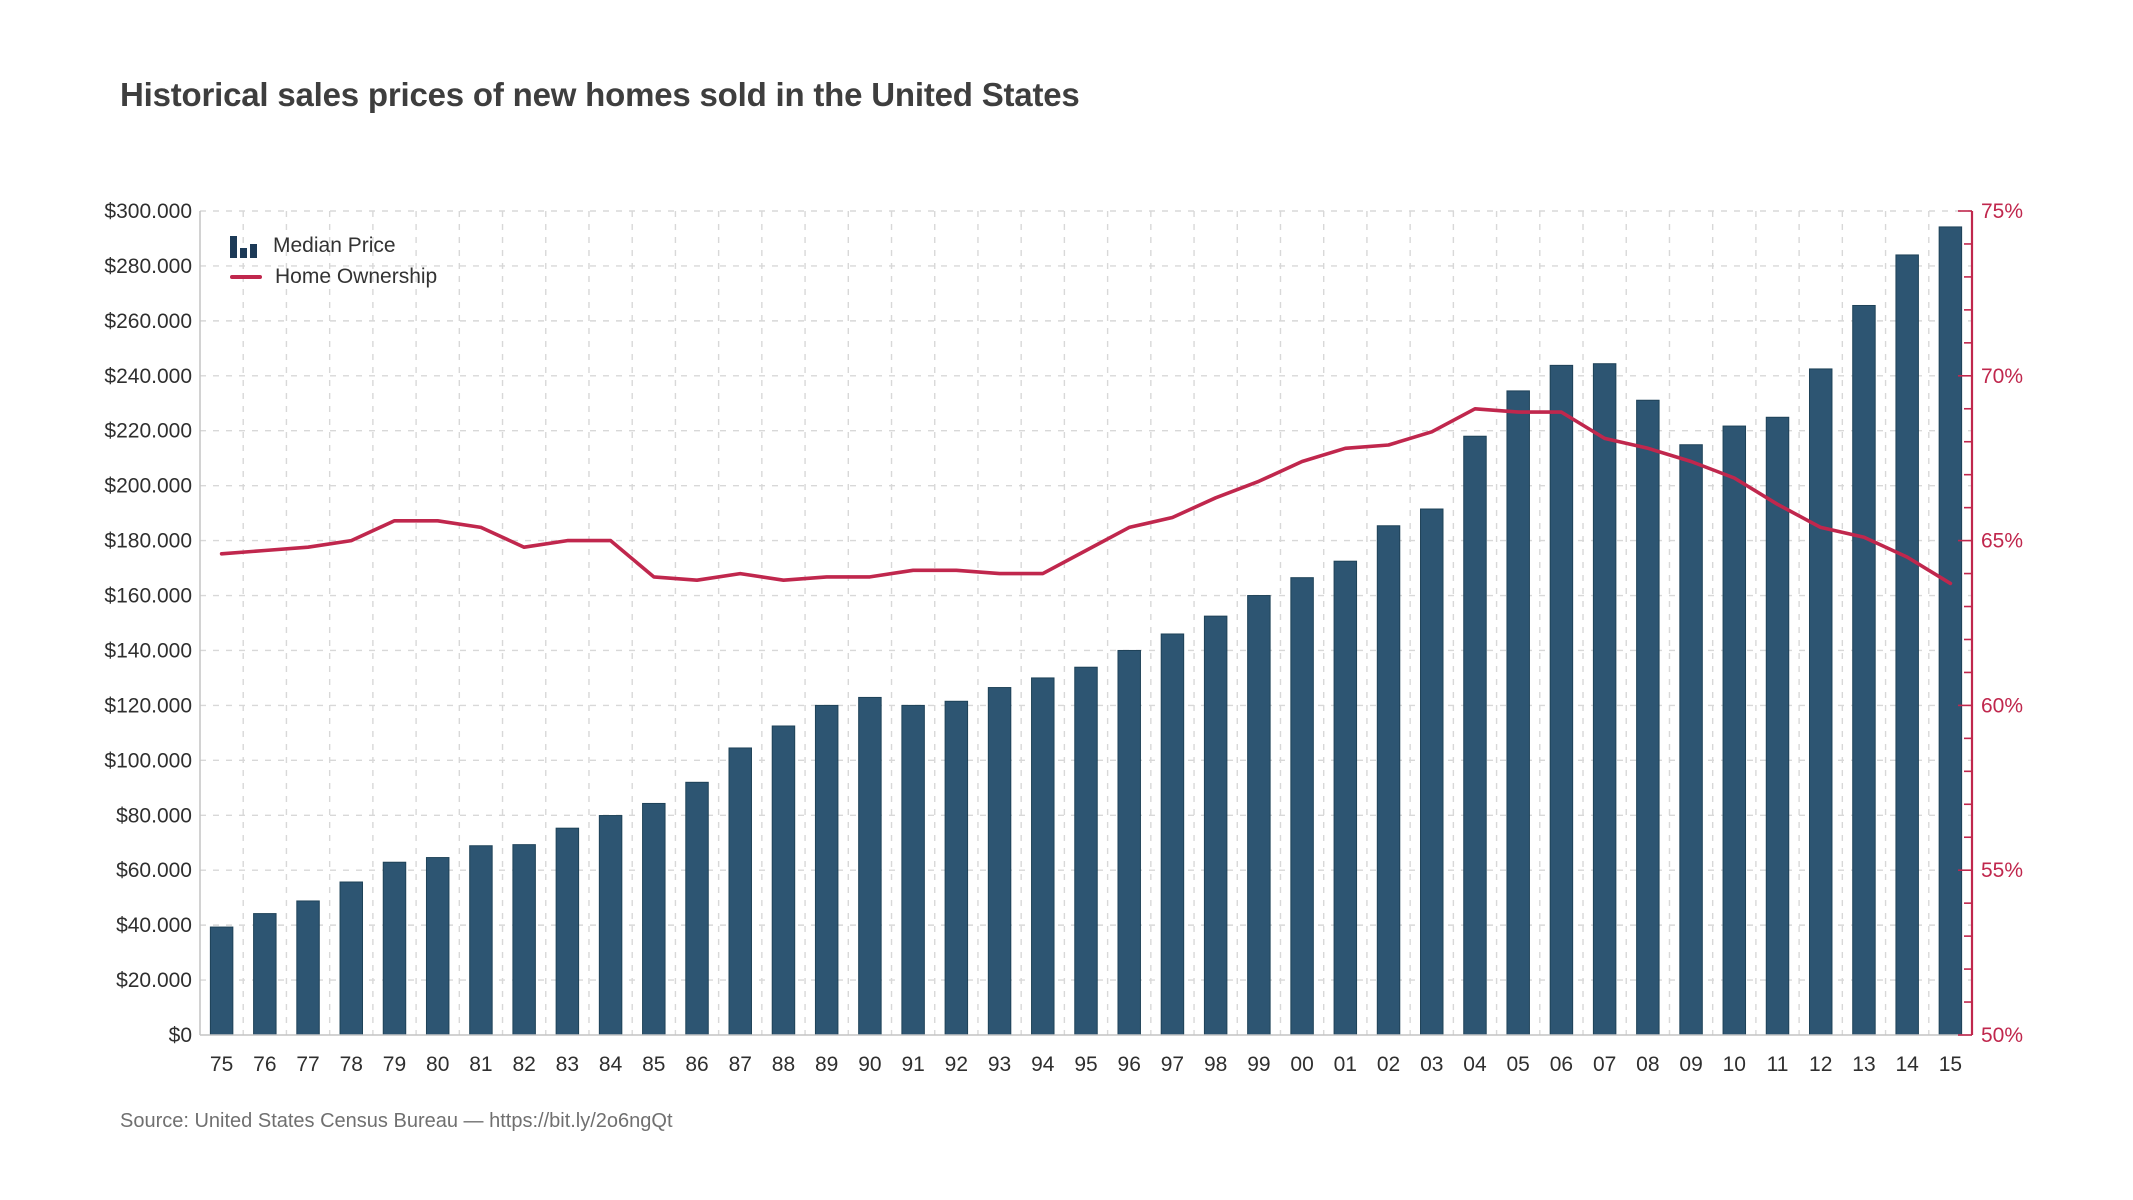  Describe the element at coordinates (148, 705) in the screenshot. I see `left-axis-label: $120.000` at that location.